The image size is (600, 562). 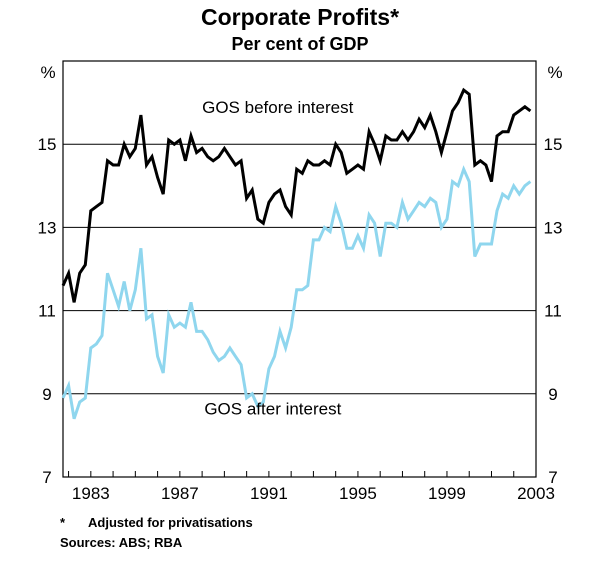 I want to click on x-tick-label: 1999, so click(x=447, y=493).